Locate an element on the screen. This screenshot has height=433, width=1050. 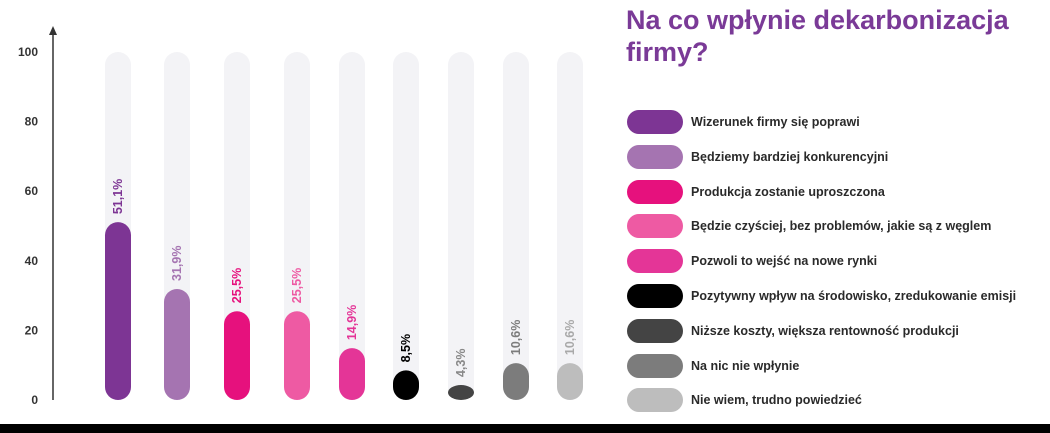
y-axis-arrow-icon is located at coordinates (53, 30).